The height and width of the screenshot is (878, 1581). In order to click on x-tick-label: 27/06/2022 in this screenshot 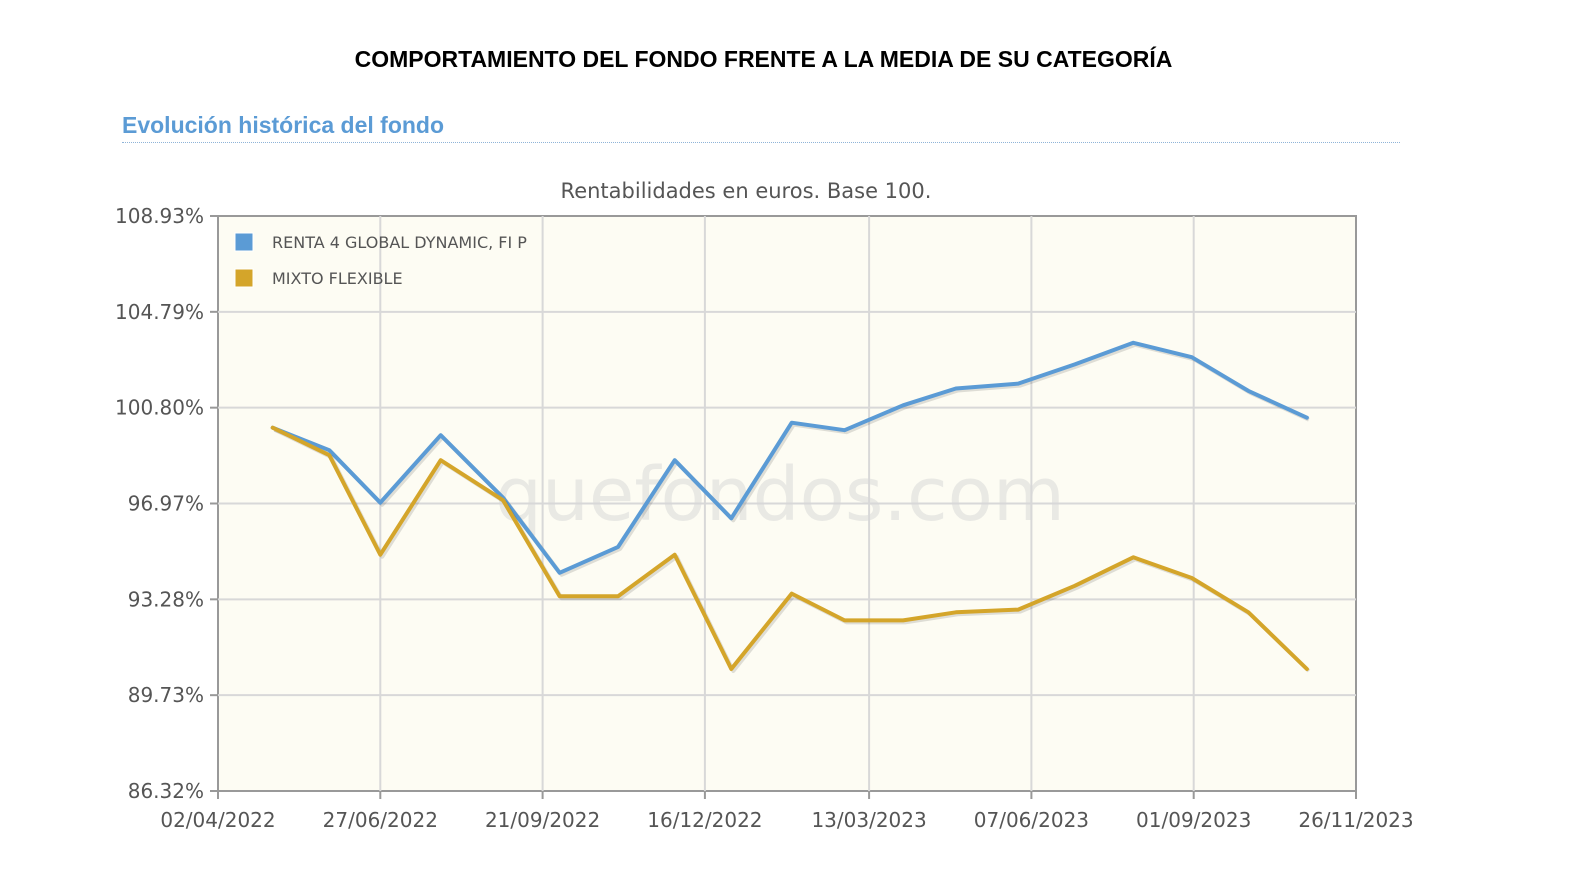, I will do `click(380, 820)`.